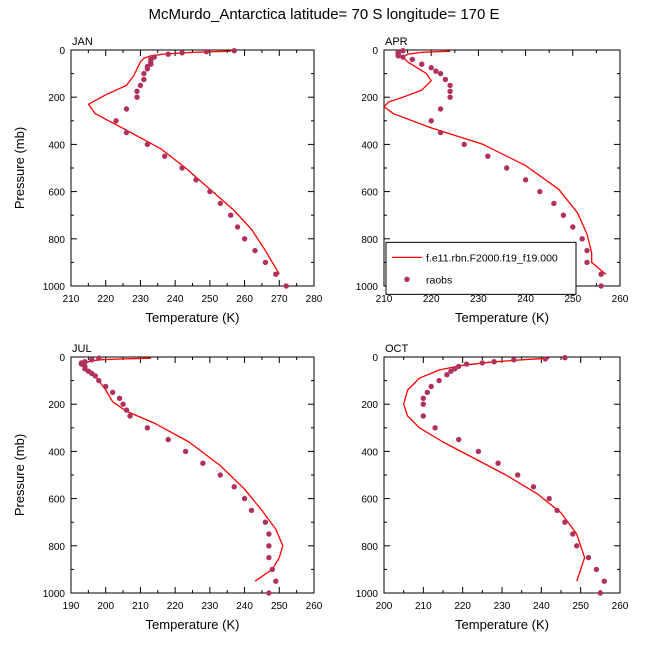 The height and width of the screenshot is (649, 648). What do you see at coordinates (279, 299) in the screenshot?
I see `x-tick-label: 270` at bounding box center [279, 299].